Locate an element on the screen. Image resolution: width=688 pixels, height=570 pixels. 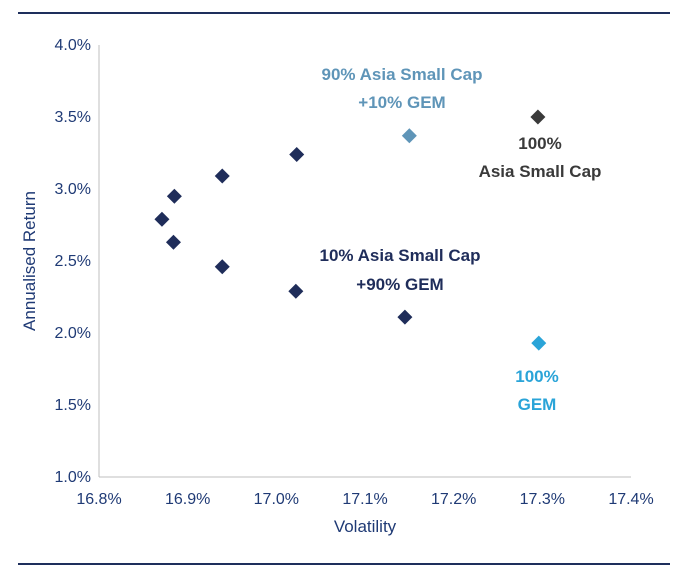
y-axis-ticks: 1.0% 1.5% 2.0% 2.5% 3.0% 3.5% 4.0% is located at coordinates (73, 261).